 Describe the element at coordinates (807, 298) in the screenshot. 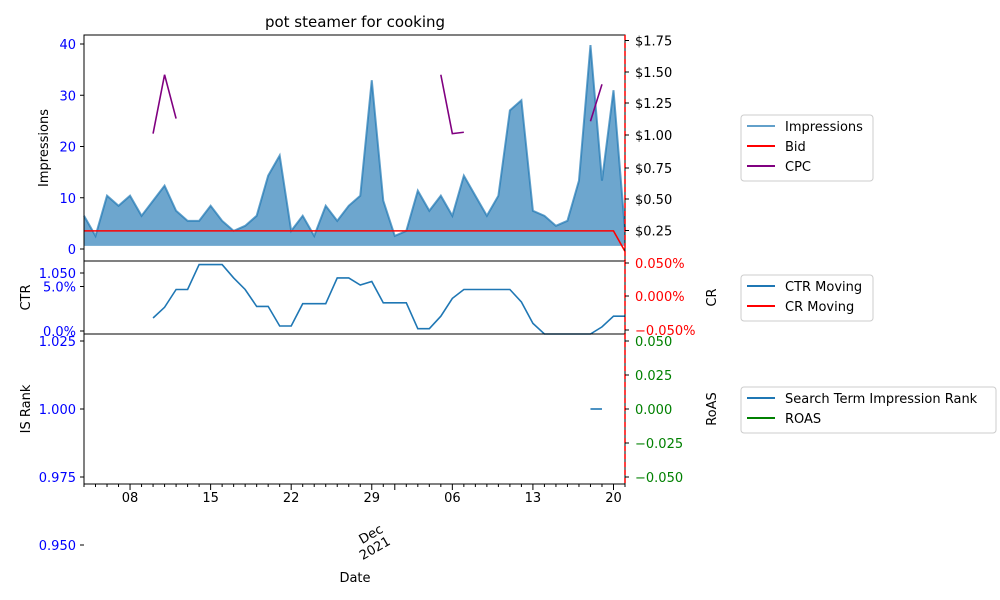

I see `legend-1: CTR Moving CR Moving` at that location.